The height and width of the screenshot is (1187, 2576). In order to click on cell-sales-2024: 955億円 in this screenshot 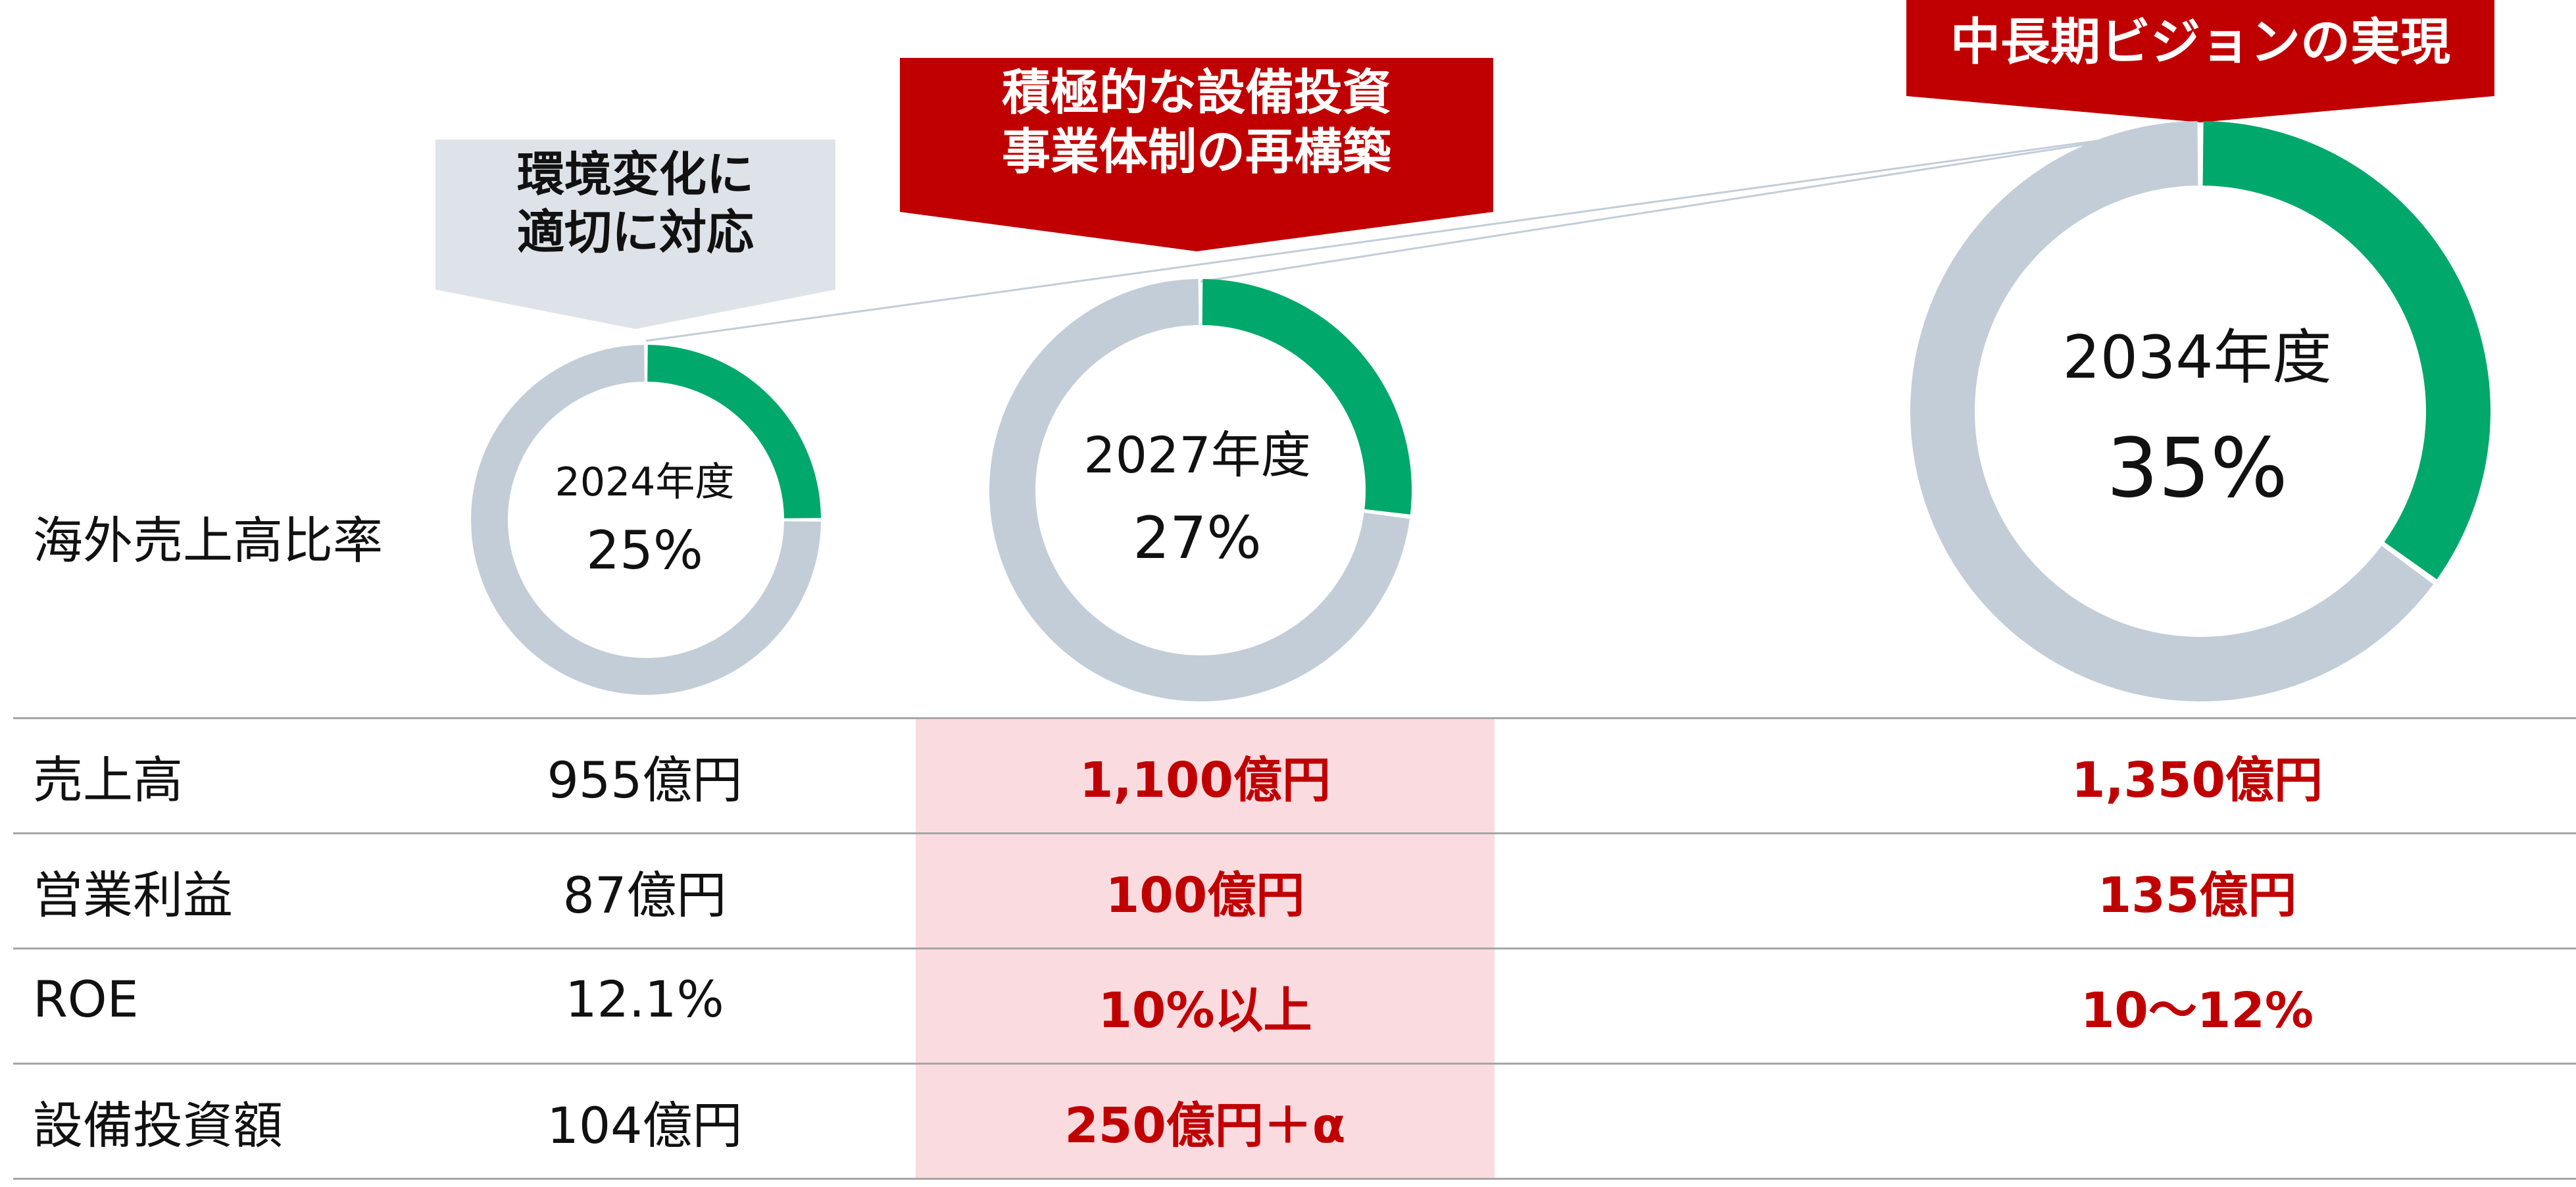, I will do `click(645, 780)`.